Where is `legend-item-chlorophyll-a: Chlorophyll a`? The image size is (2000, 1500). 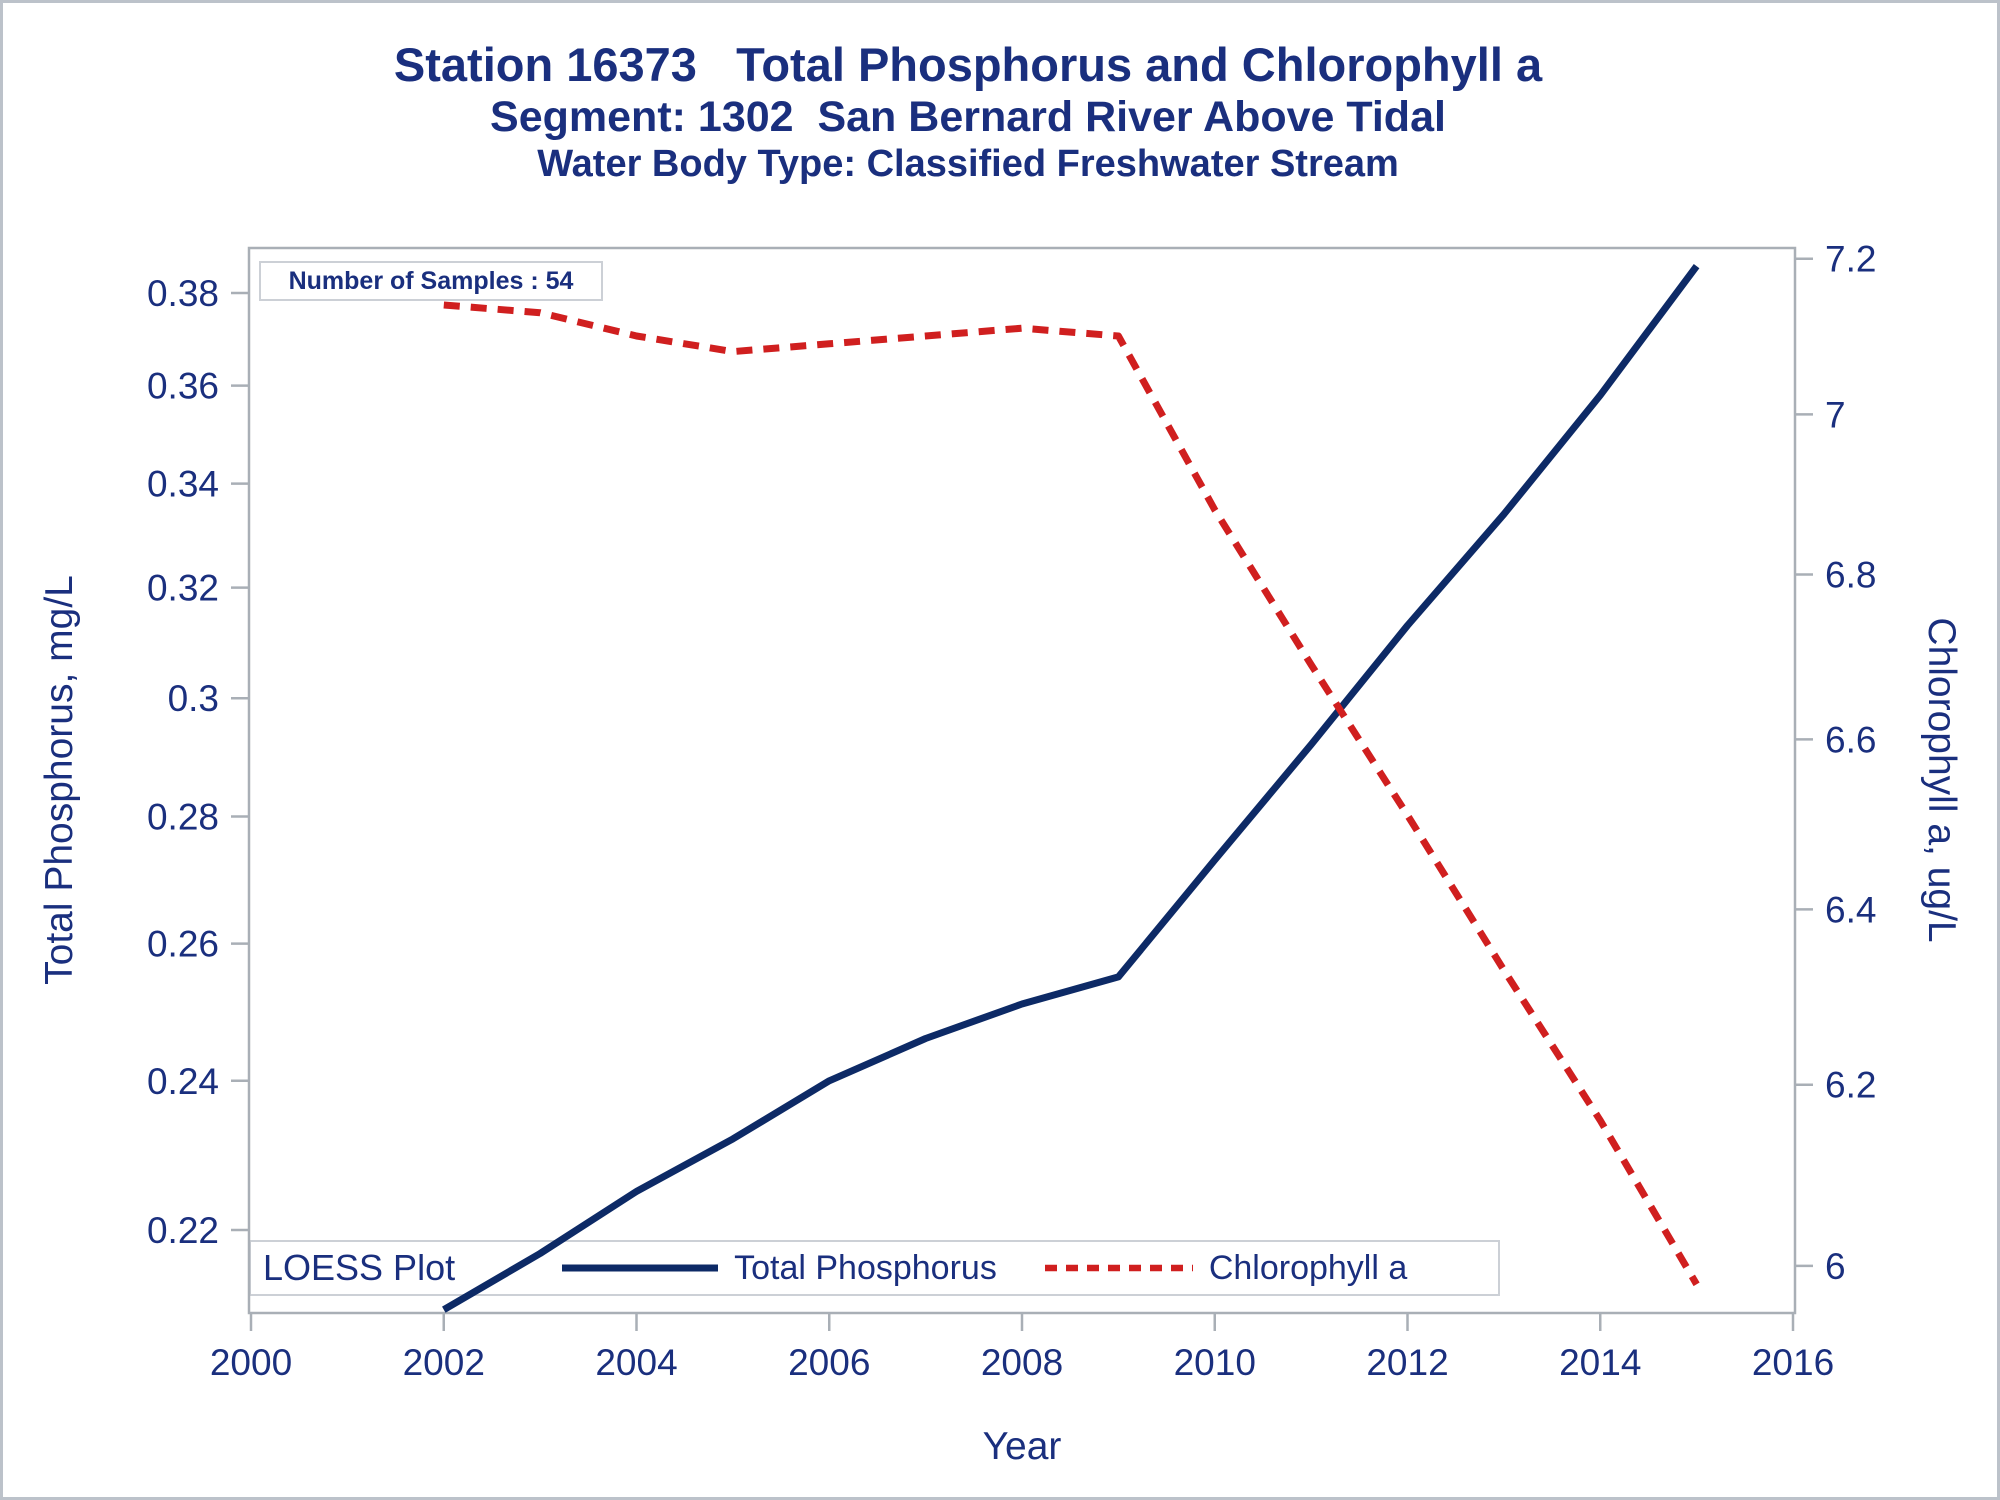
legend-item-chlorophyll-a: Chlorophyll a is located at coordinates (1225, 1268).